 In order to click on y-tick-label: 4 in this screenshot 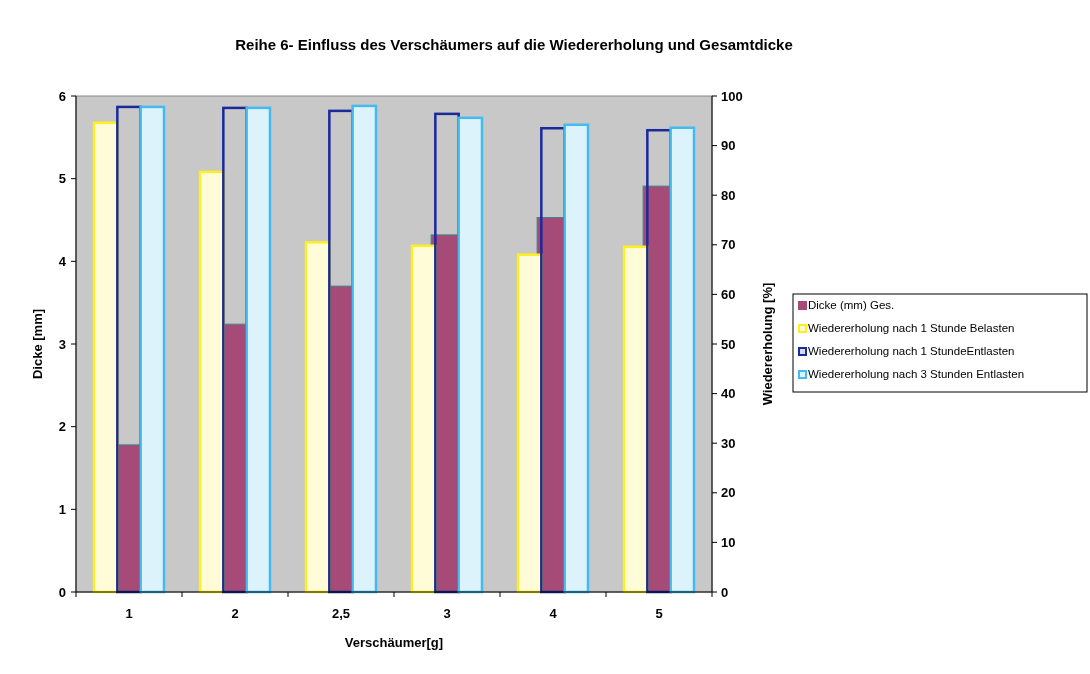, I will do `click(62, 261)`.